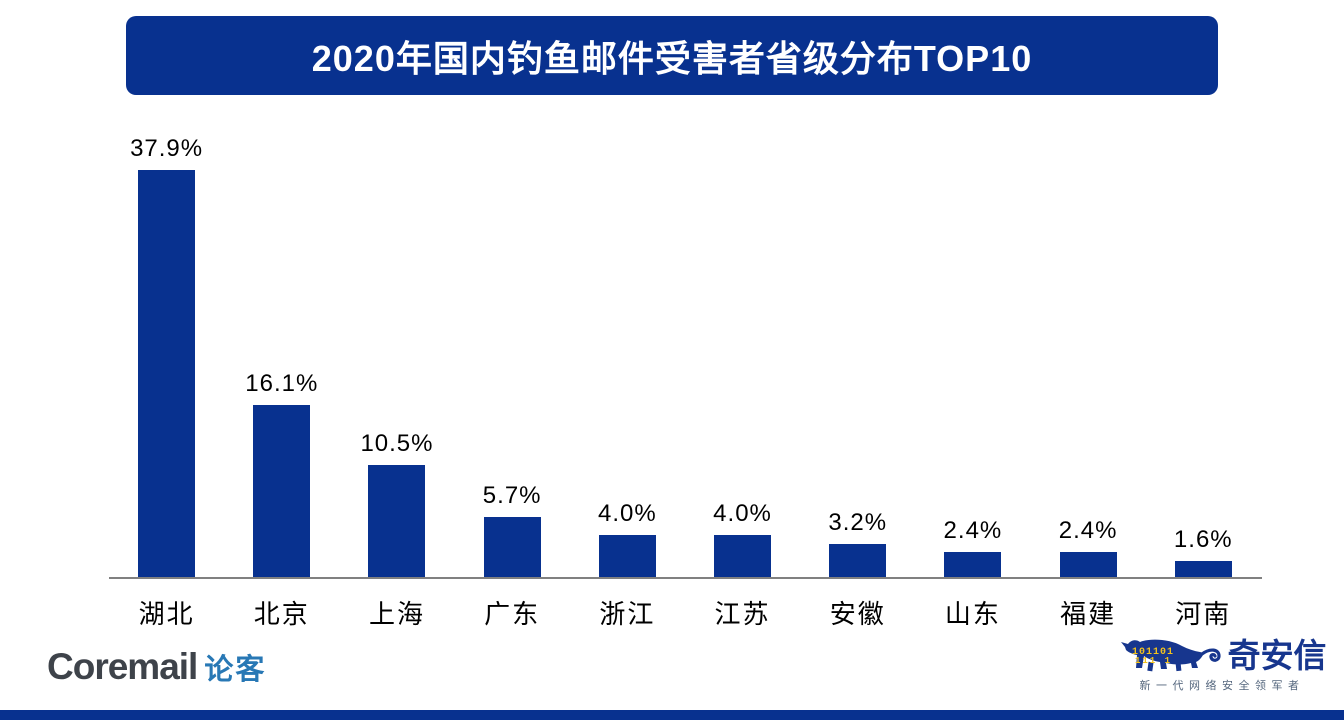 This screenshot has width=1344, height=720. What do you see at coordinates (235, 670) in the screenshot?
I see `coremail-logo-cjk-text: 论客` at bounding box center [235, 670].